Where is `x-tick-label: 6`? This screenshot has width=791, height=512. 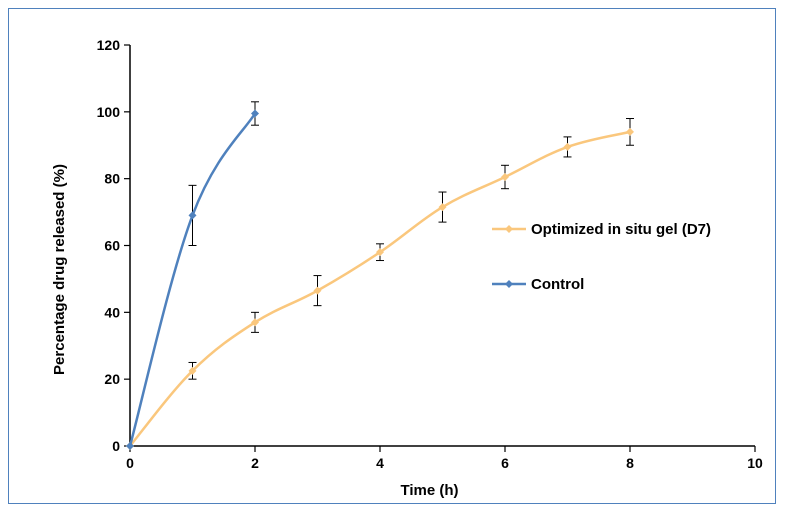
x-tick-label: 6 is located at coordinates (505, 463).